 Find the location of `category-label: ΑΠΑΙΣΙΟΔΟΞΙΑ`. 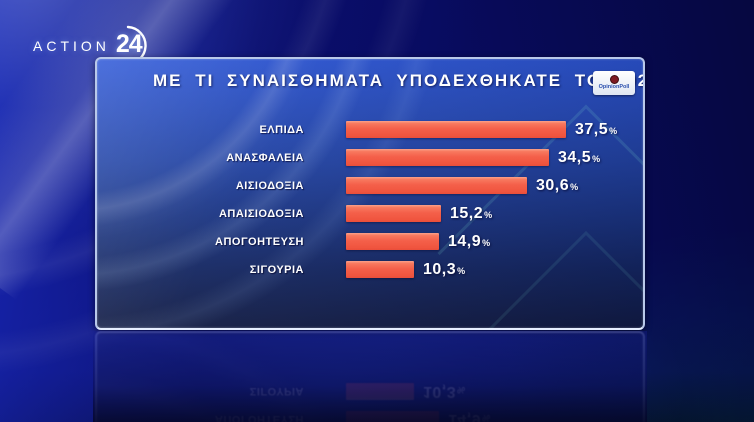

category-label: ΑΠΑΙΣΙΟΔΟΞΙΑ is located at coordinates (261, 213).